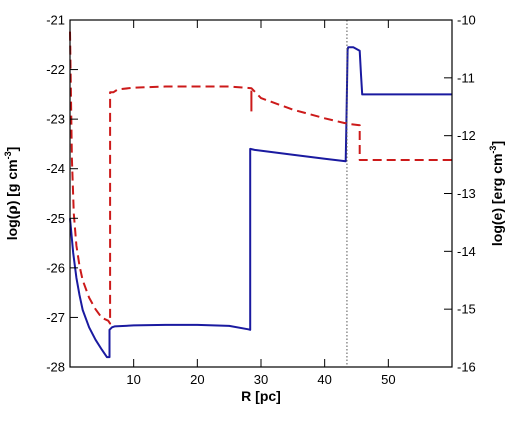  I want to click on y-right-tick-label: -16, so click(466, 367).